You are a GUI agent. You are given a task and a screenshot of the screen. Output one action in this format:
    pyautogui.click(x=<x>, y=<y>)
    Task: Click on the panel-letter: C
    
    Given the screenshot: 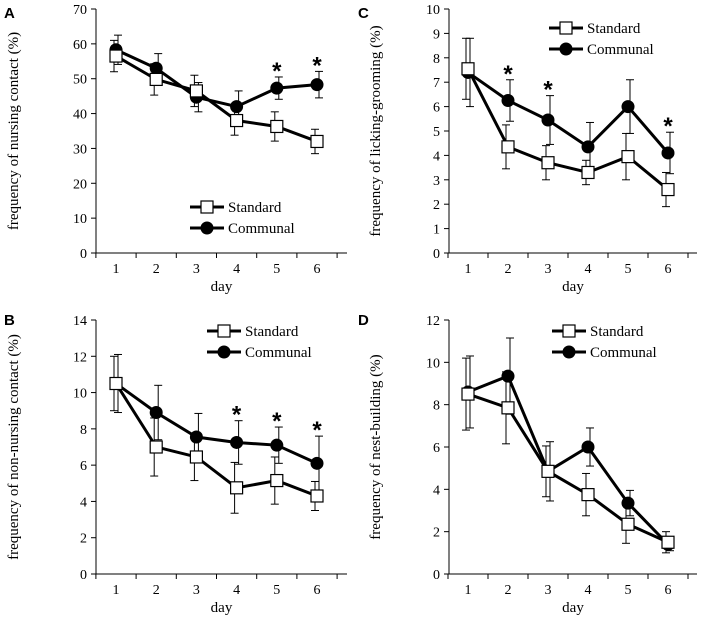 What is the action you would take?
    pyautogui.click(x=363, y=13)
    